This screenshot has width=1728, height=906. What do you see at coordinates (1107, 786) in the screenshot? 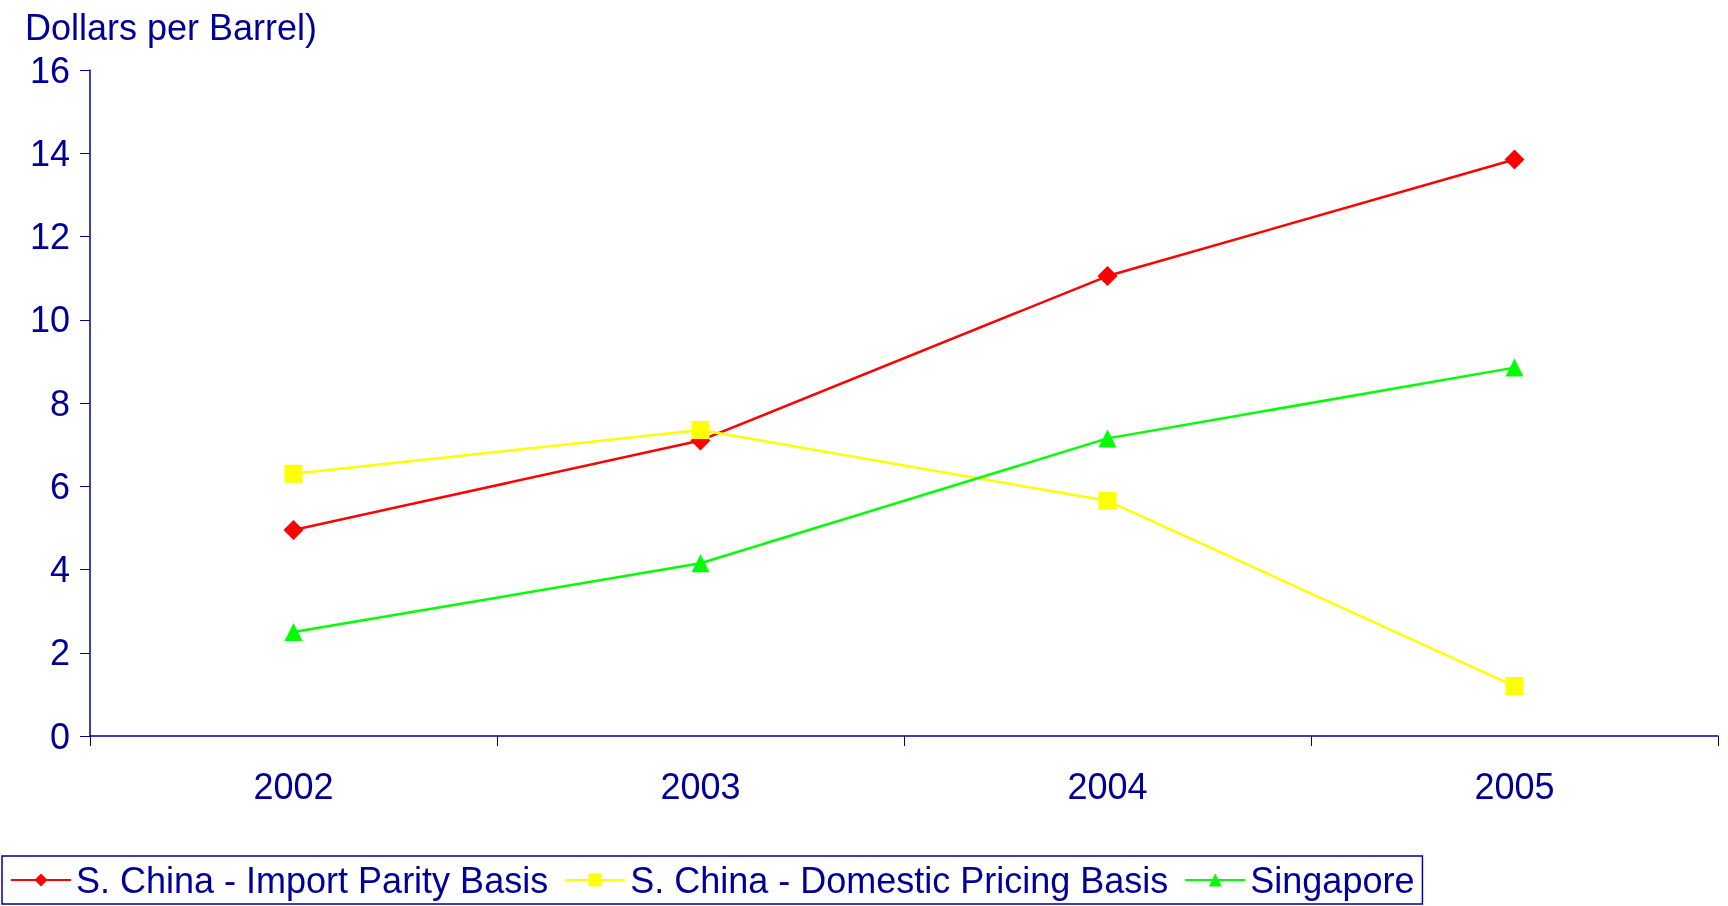
I see `x-tick-label: 2004` at bounding box center [1107, 786].